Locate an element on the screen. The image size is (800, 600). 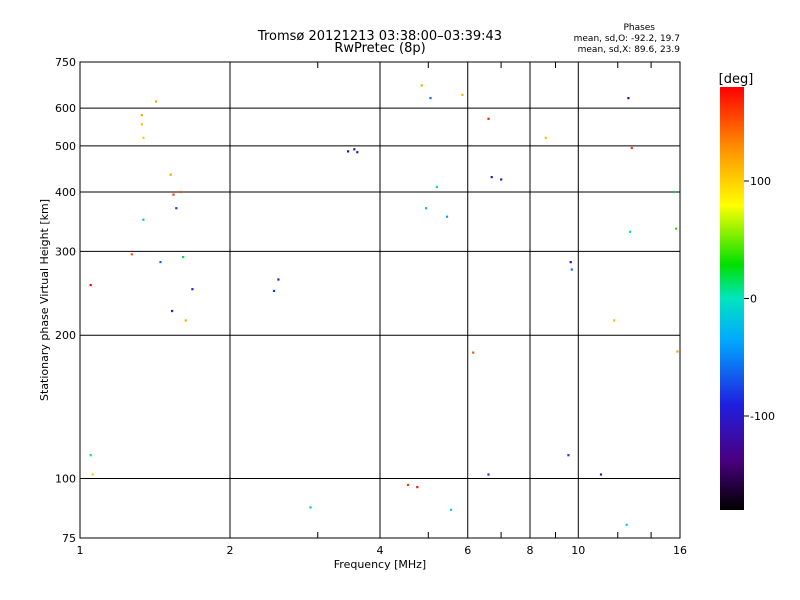
phase-stats-title: Phases is located at coordinates (639, 28).